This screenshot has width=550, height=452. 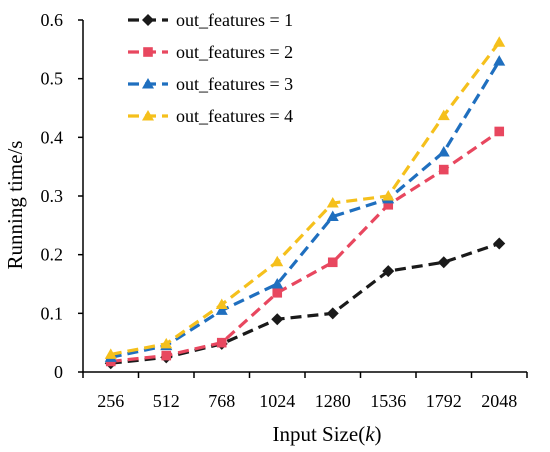 I want to click on x-tick-label: 1280, so click(x=333, y=401).